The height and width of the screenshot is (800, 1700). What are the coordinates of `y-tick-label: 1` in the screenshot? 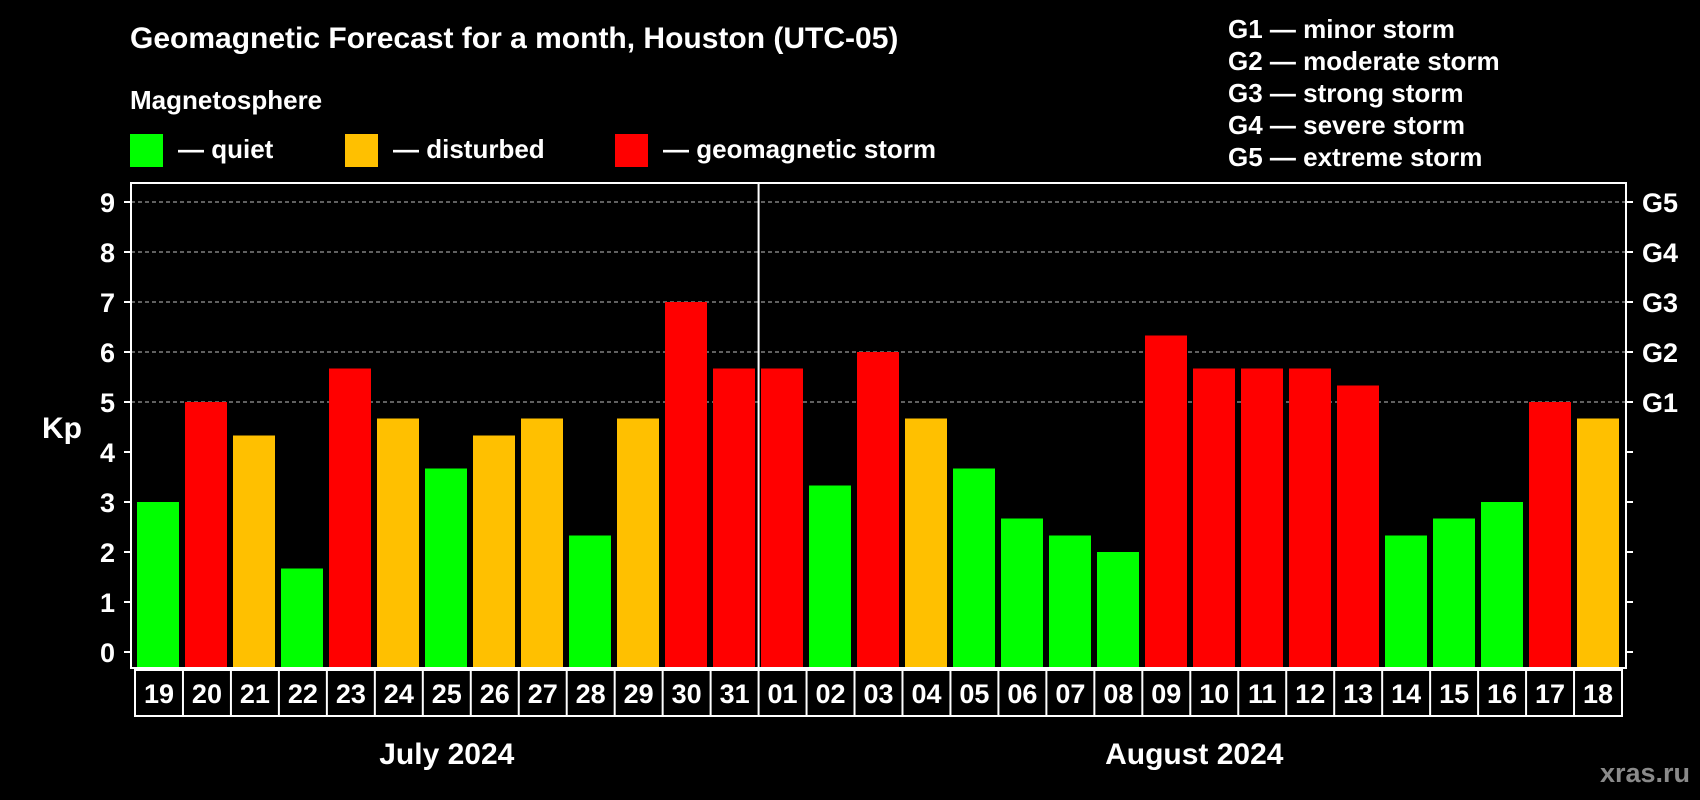 It's located at (107, 603).